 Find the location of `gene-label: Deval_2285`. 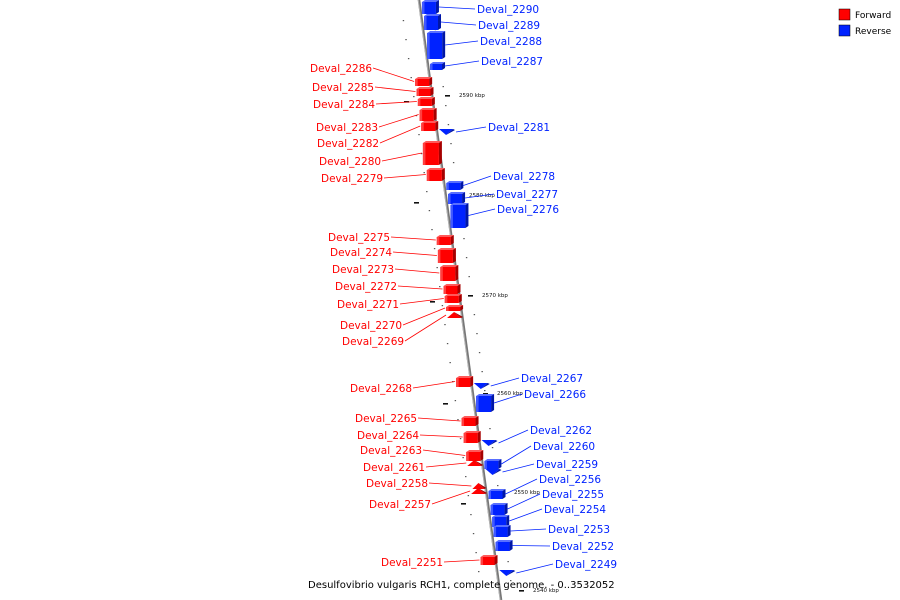

gene-label: Deval_2285 is located at coordinates (343, 88).